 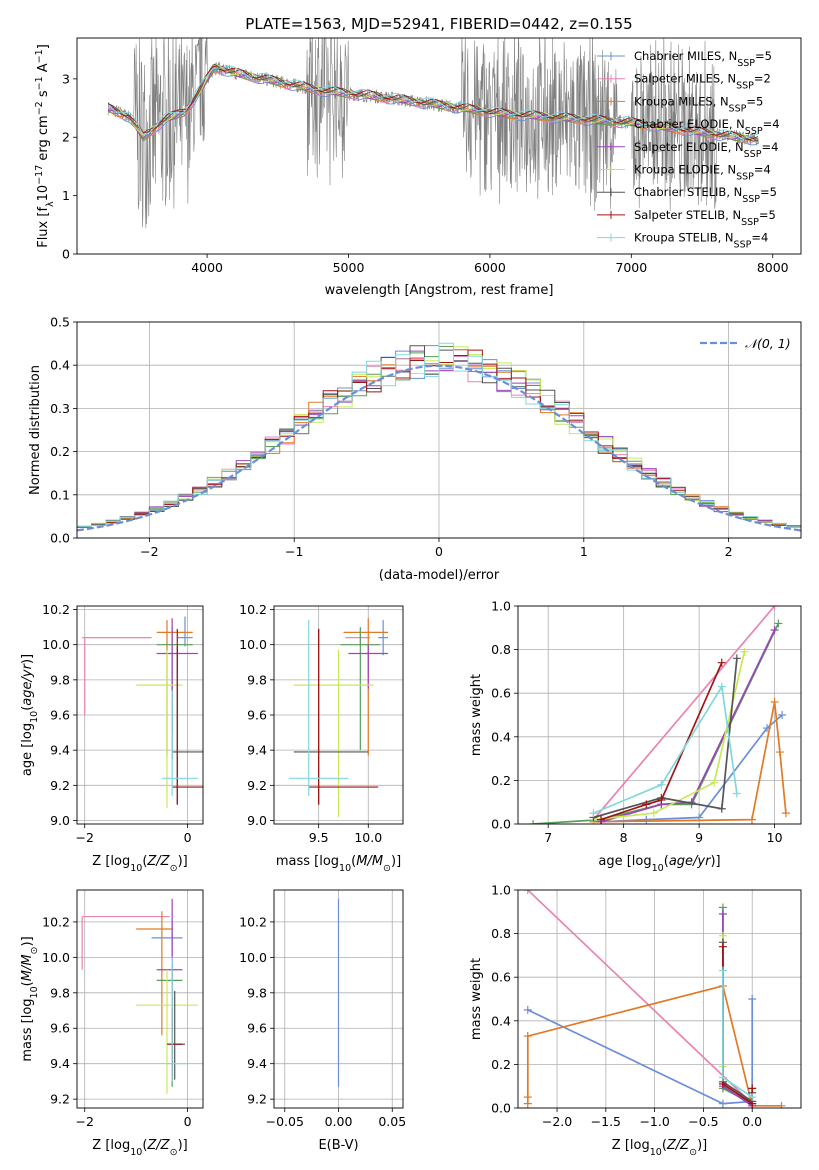 What do you see at coordinates (60, 494) in the screenshot?
I see `y-tick-label: 0.1` at bounding box center [60, 494].